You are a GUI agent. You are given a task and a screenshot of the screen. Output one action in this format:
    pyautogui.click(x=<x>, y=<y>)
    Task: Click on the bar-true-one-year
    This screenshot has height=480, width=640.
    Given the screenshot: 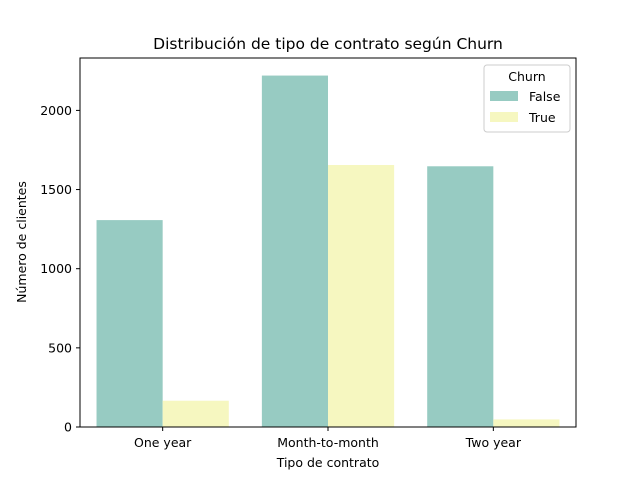 What is the action you would take?
    pyautogui.click(x=195, y=413)
    